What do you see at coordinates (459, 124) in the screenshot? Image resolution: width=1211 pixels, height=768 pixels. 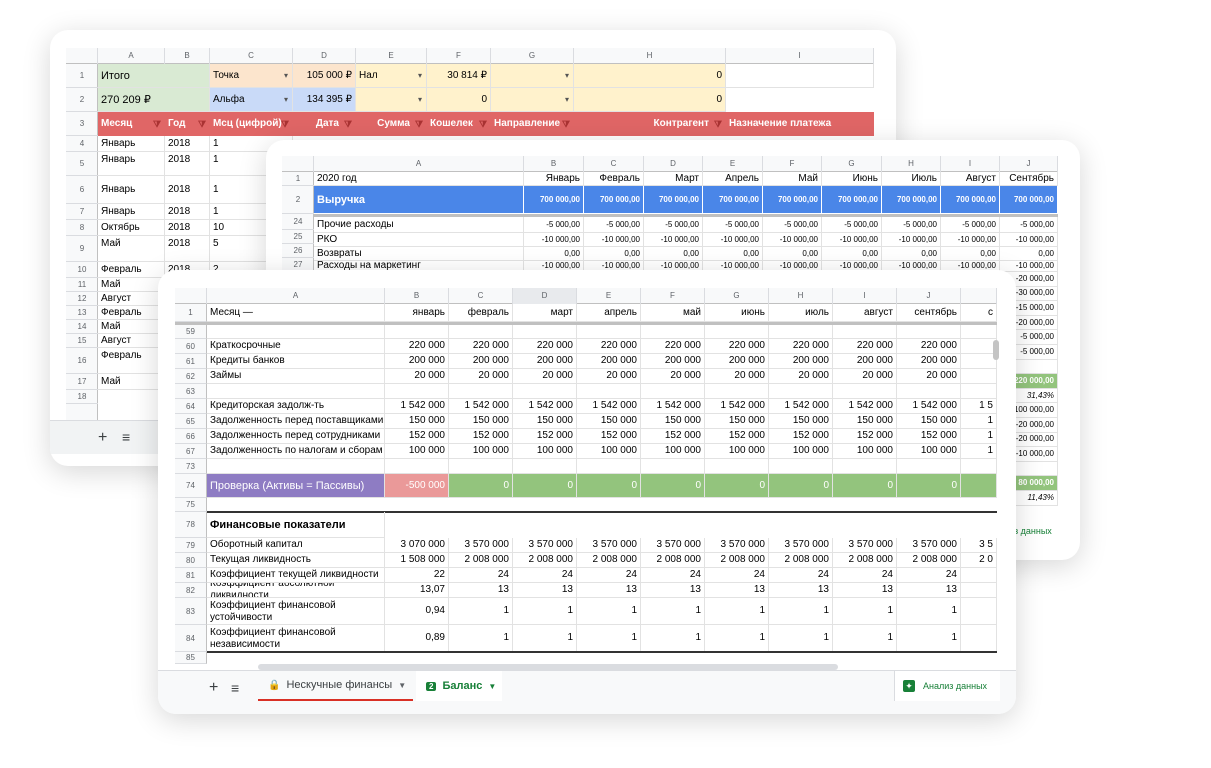 I see `header-wallet: Кошелек` at bounding box center [459, 124].